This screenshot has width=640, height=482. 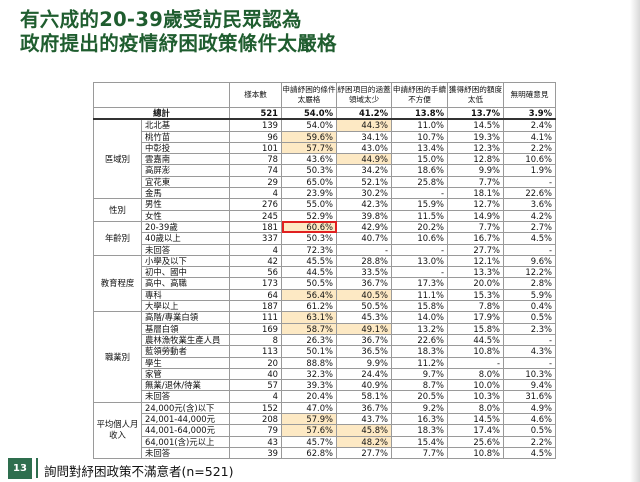 I want to click on table-row: 職業別 高階/專業白領 111 63.1% 45.3% 14.0% 17.9% 0.5%, so click(x=324, y=357).